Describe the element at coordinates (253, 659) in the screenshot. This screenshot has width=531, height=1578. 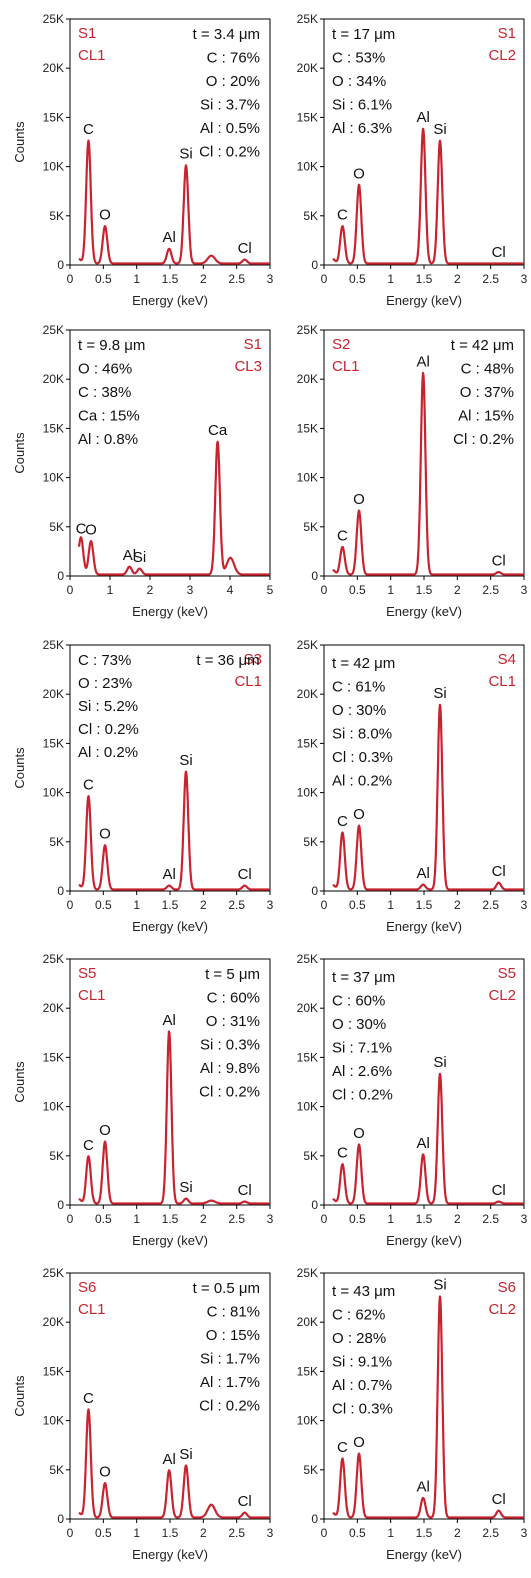
I see `sample-tag: S3` at that location.